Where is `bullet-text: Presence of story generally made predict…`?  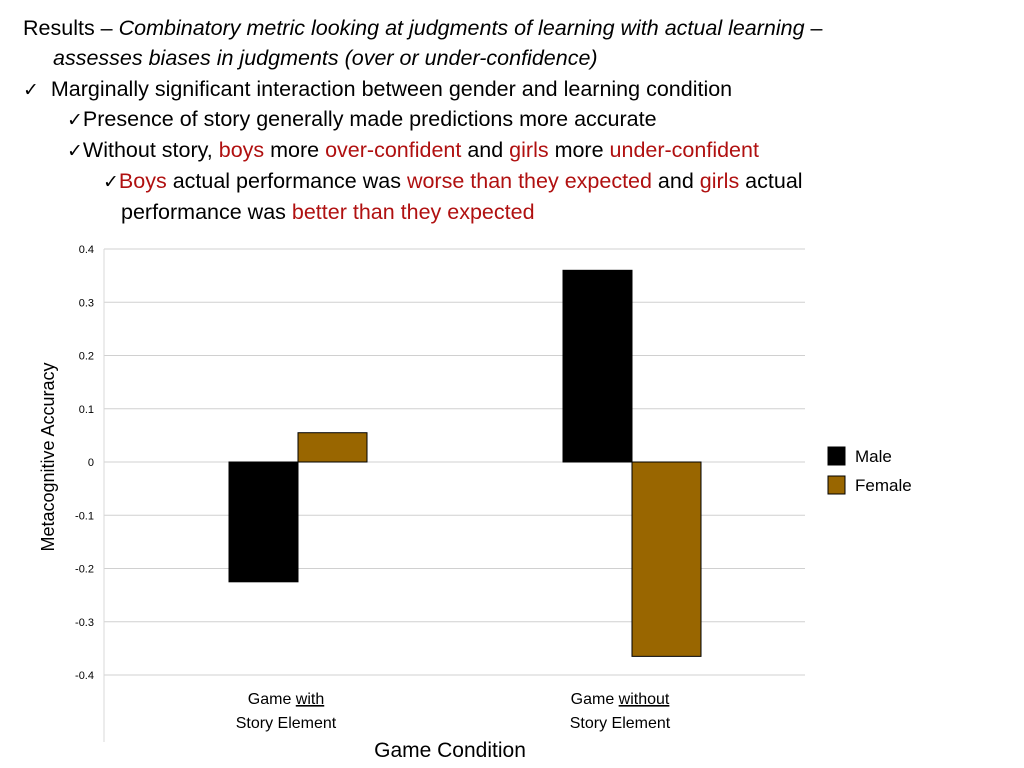
bullet-text: Presence of story generally made predict… is located at coordinates (369, 119).